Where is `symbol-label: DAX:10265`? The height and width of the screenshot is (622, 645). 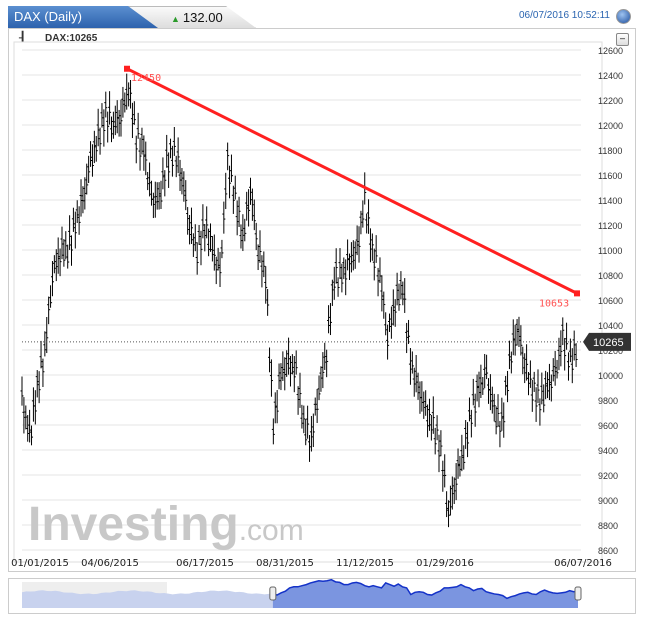
symbol-label: DAX:10265 is located at coordinates (71, 38).